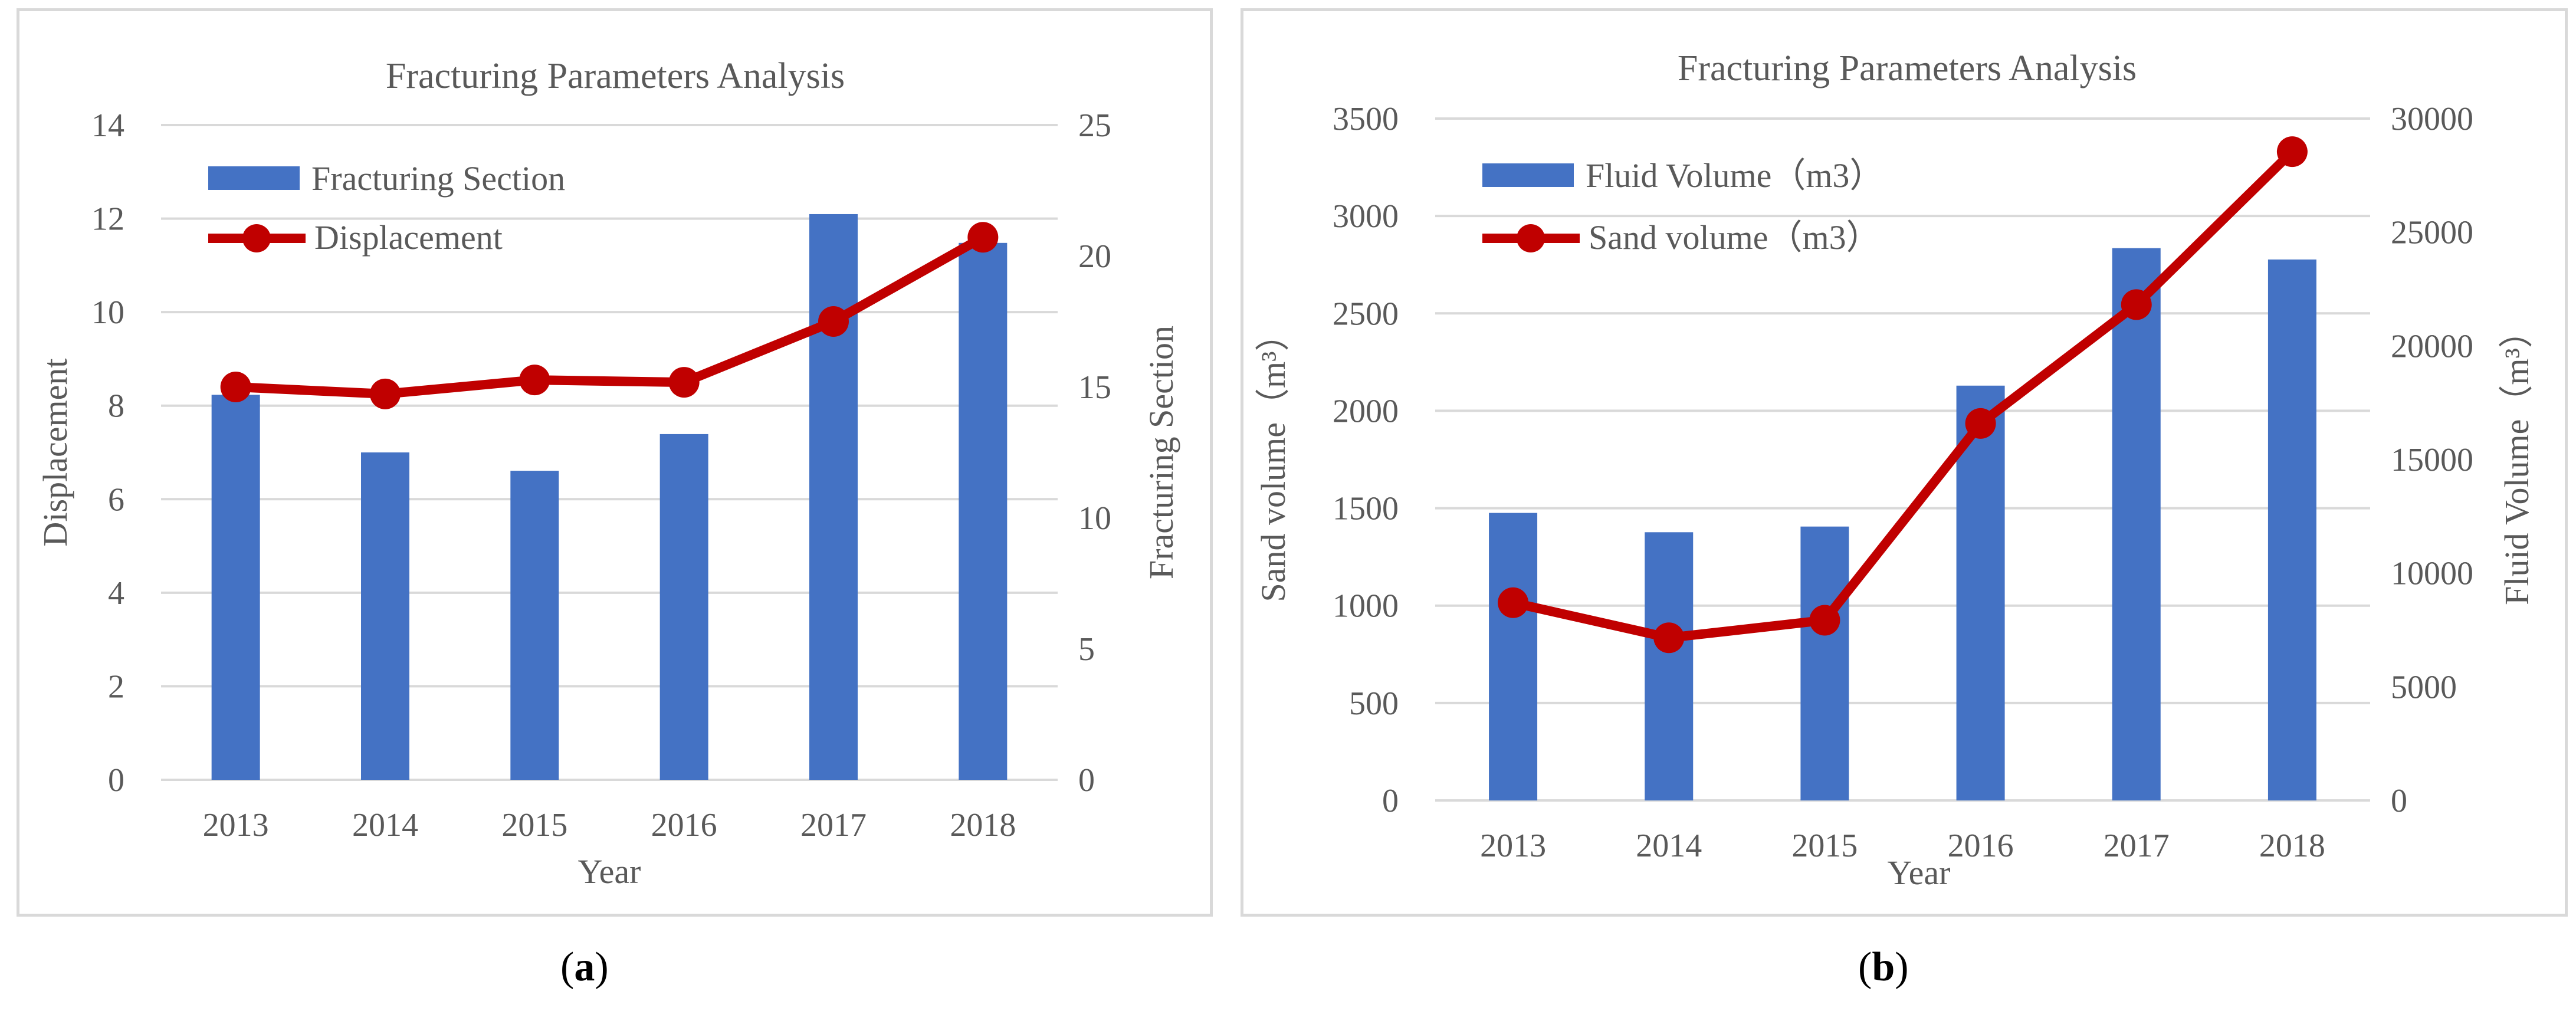 This screenshot has height=1024, width=2576. Describe the element at coordinates (116, 593) in the screenshot. I see `chart-a-y-left-tick-label: 4` at that location.